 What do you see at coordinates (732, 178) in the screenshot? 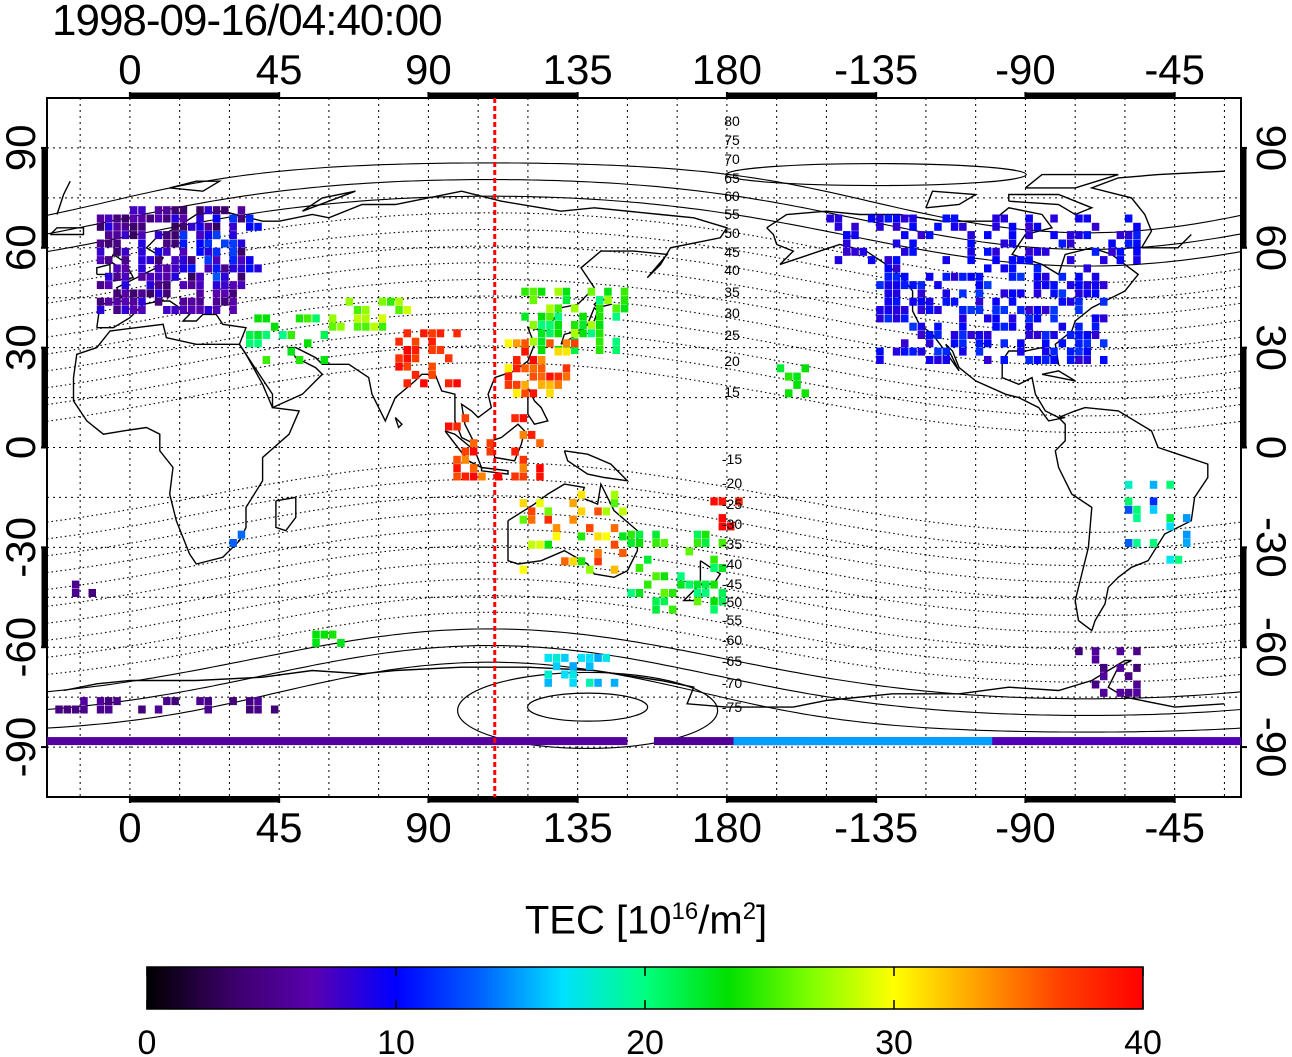
I see `mlat-label: 65` at bounding box center [732, 178].